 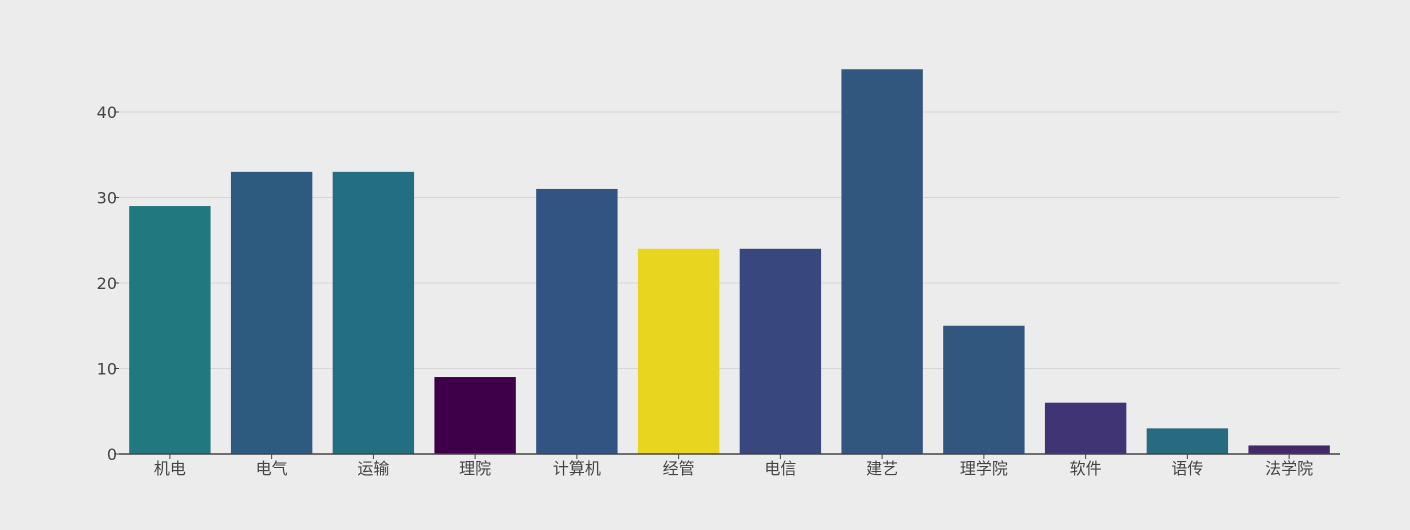 I want to click on x-tick-label: 语传, so click(x=1187, y=468).